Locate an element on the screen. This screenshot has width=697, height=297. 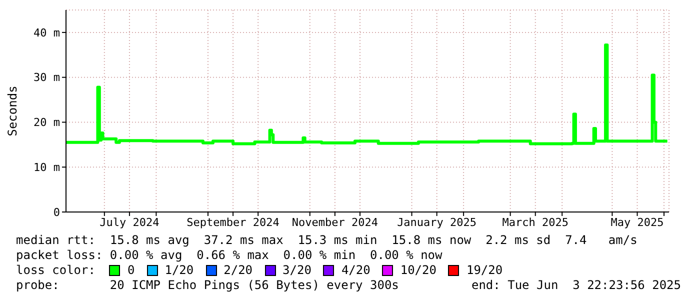
y-tick-label: 40 m is located at coordinates (47, 33).